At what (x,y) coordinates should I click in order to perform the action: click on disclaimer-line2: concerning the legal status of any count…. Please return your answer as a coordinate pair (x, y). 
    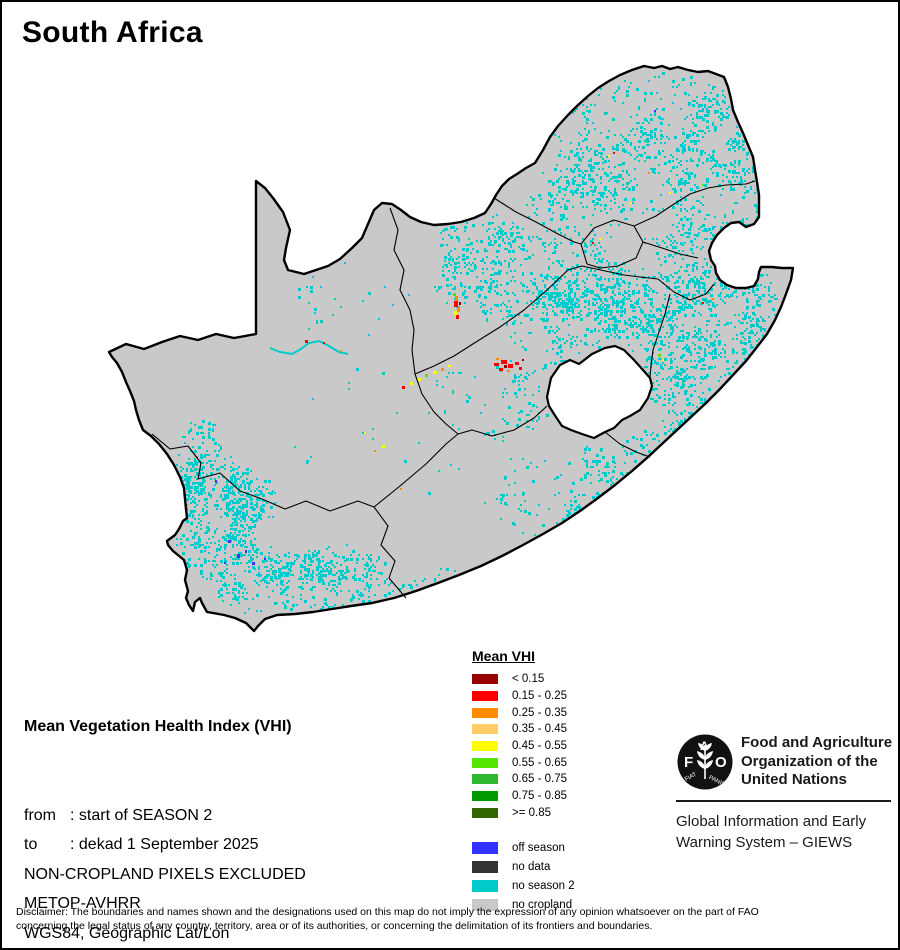
    Looking at the image, I should click on (334, 925).